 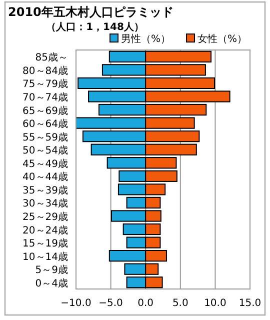 What do you see at coordinates (45, 97) in the screenshot?
I see `y-tick-label: 70～74歳` at bounding box center [45, 97].